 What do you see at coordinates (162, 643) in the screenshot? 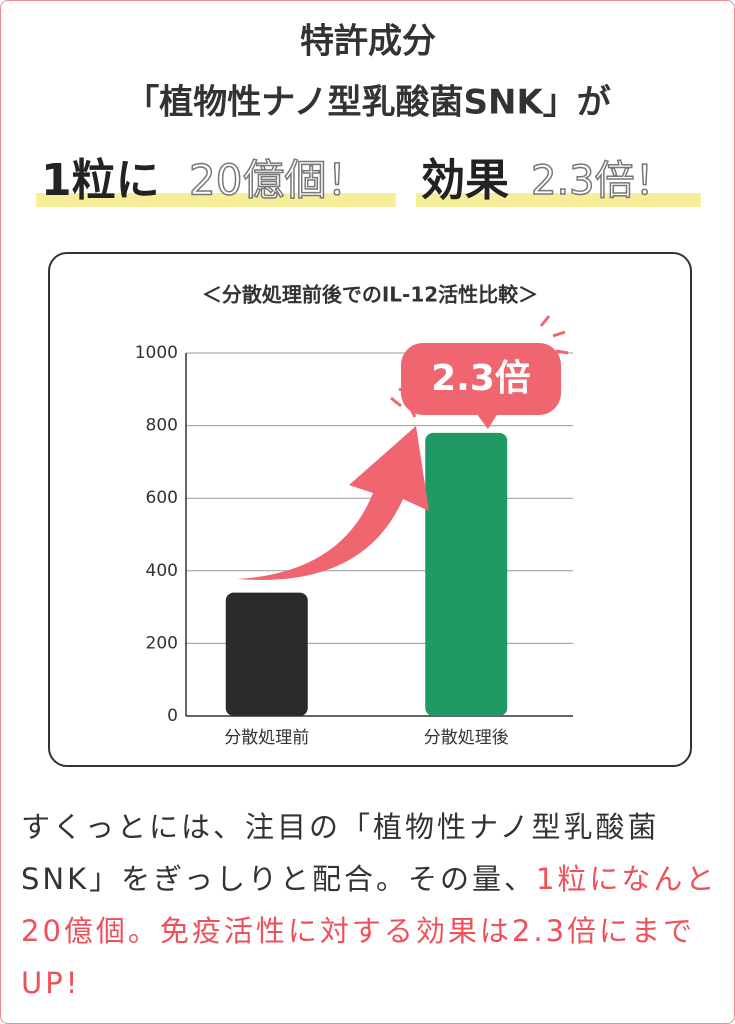
I see `y-tick-label: 200` at bounding box center [162, 643].